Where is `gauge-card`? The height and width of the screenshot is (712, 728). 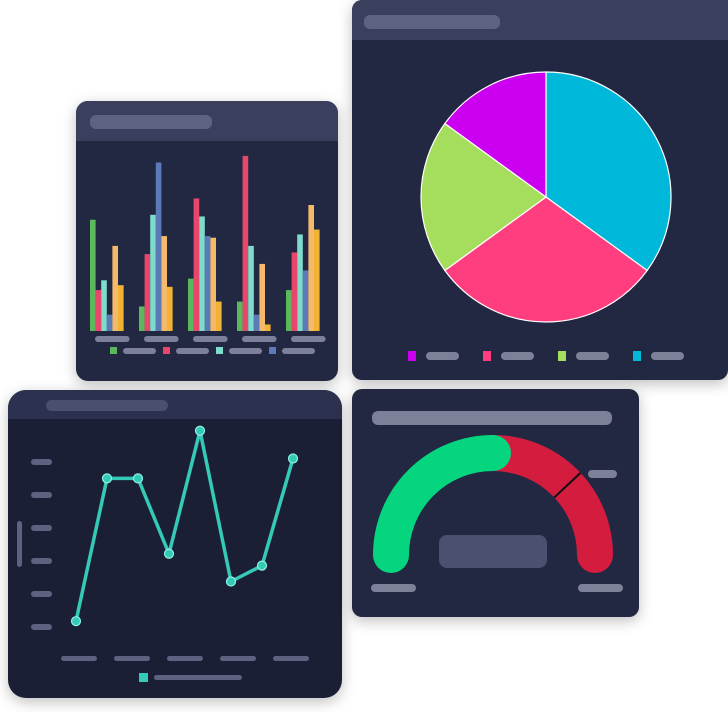
gauge-card is located at coordinates (495, 503).